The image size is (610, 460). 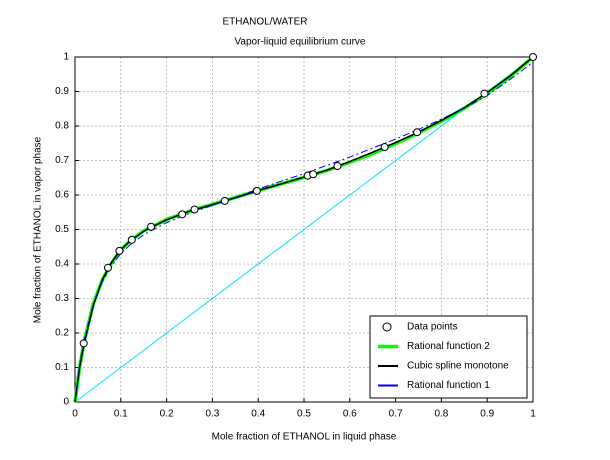 I want to click on chart-subtitle: Vapor-liquid equilibrium curve, so click(x=300, y=42).